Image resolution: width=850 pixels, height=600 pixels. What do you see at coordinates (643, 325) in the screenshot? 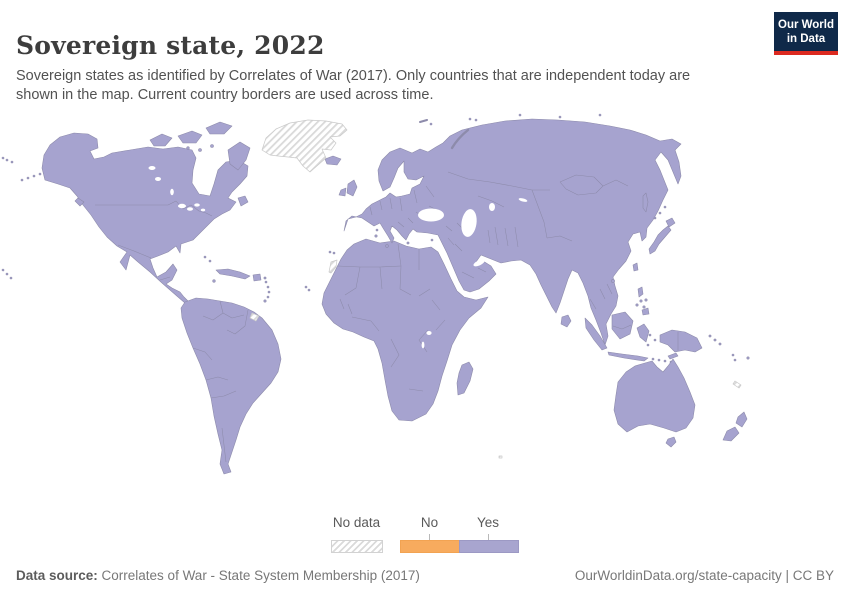
I see `region-maritime-southeast-asia` at bounding box center [643, 325].